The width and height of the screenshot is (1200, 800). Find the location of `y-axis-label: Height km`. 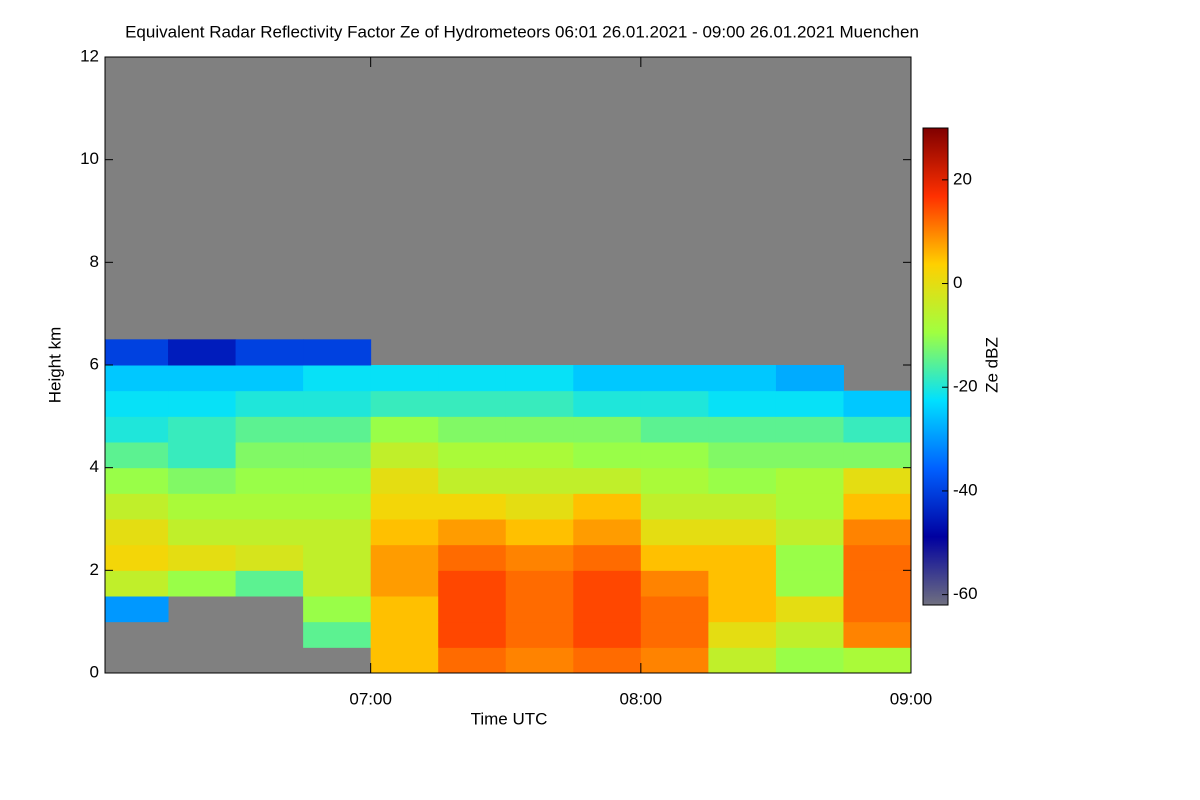

y-axis-label: Height km is located at coordinates (54, 365).